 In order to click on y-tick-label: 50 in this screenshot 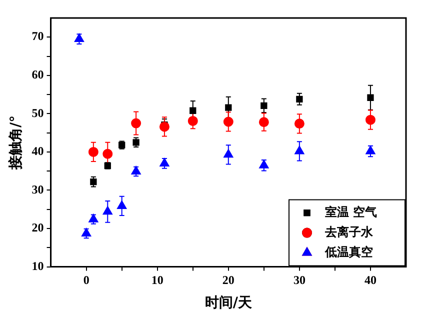, I will do `click(38, 113)`.